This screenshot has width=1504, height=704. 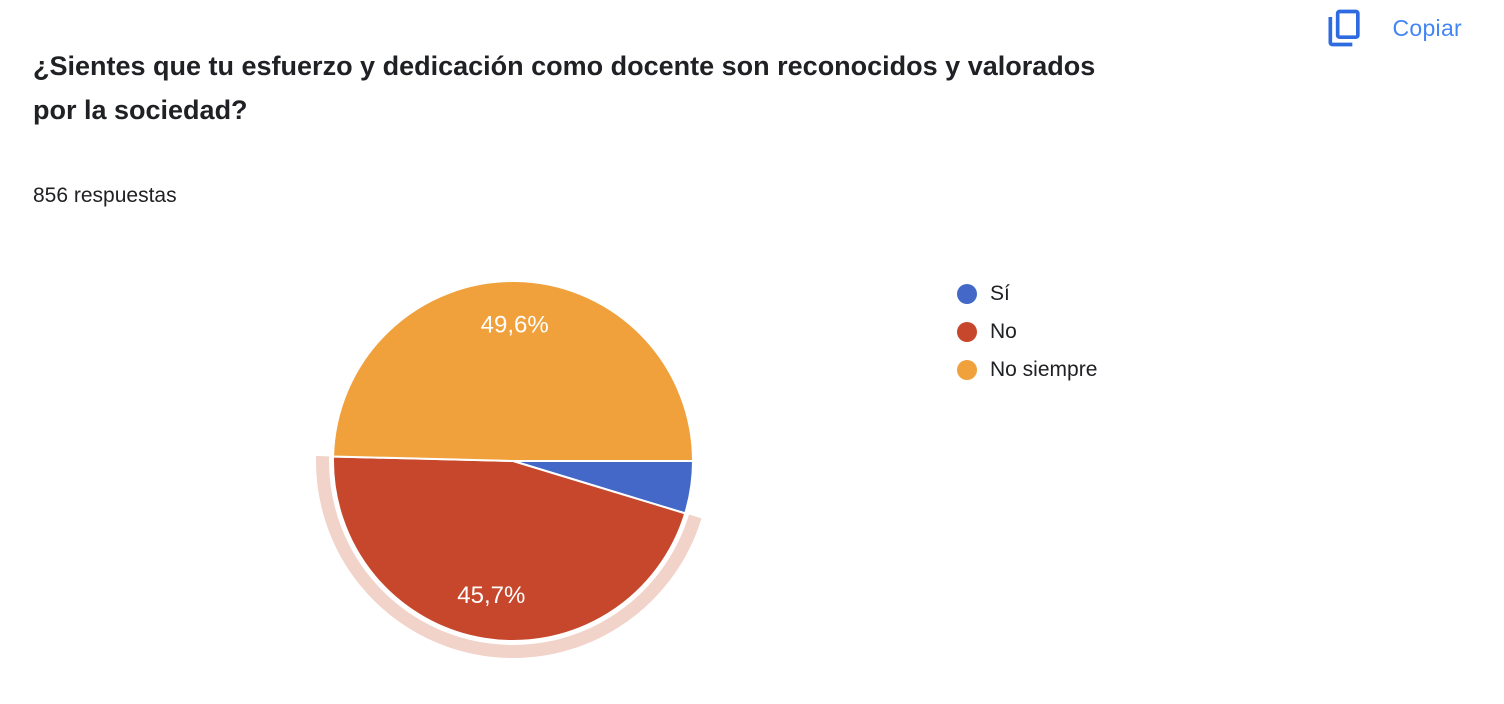 What do you see at coordinates (967, 370) in the screenshot?
I see `legend-color-dot-no-siempre` at bounding box center [967, 370].